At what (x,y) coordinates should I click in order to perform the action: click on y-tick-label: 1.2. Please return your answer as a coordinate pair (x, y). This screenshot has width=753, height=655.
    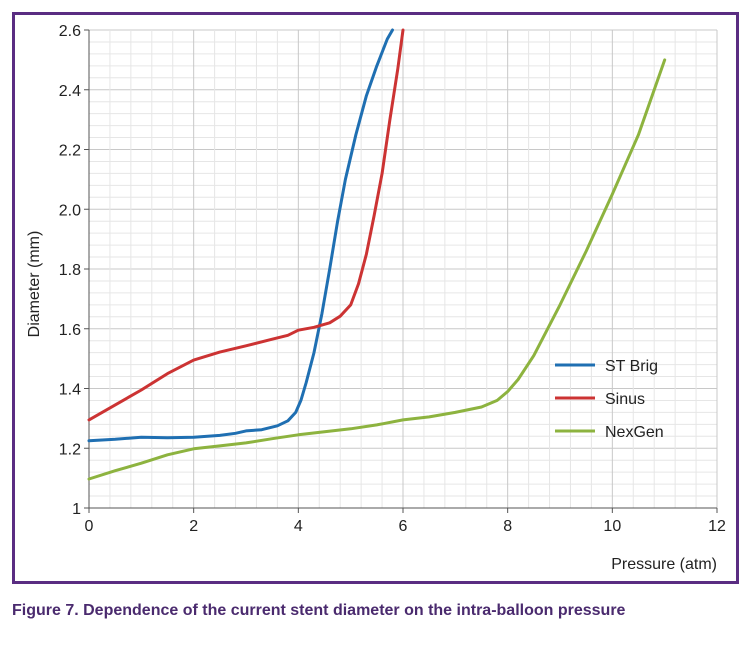
    Looking at the image, I should click on (70, 449).